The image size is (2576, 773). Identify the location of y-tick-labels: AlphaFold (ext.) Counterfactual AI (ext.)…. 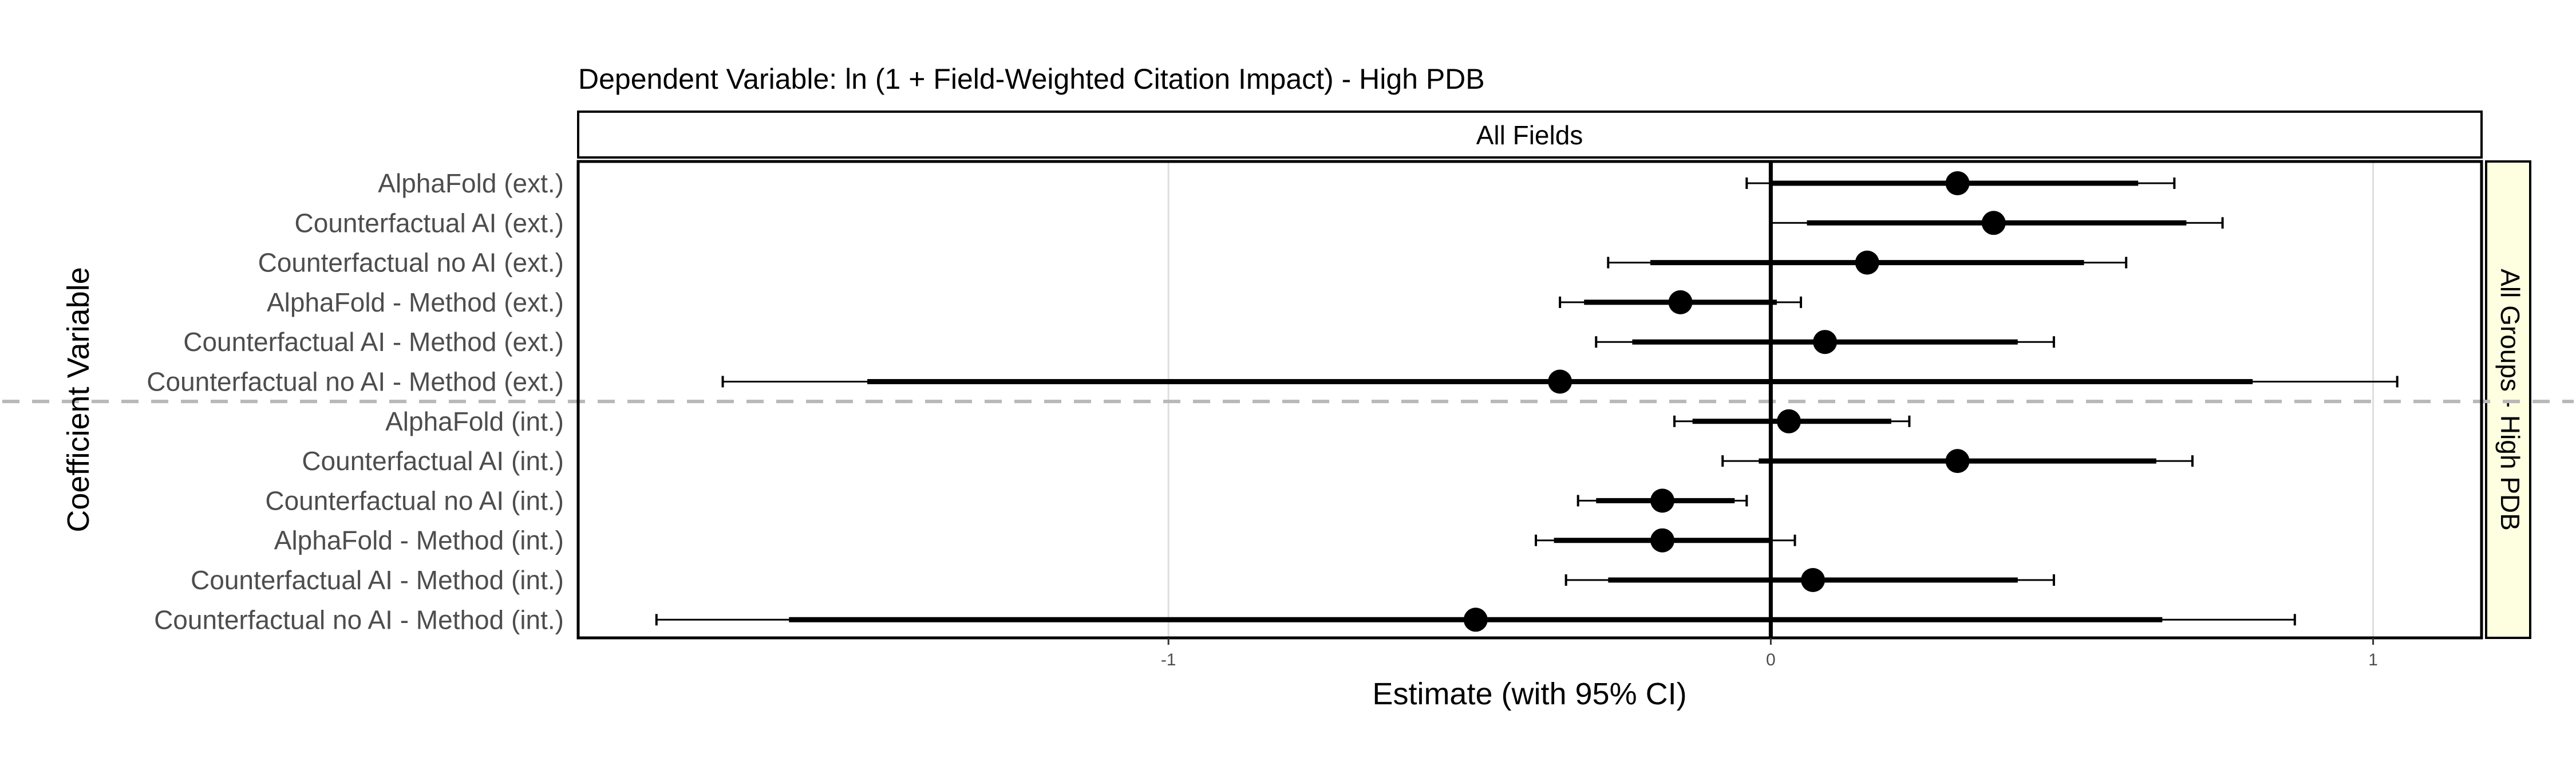
(355, 401).